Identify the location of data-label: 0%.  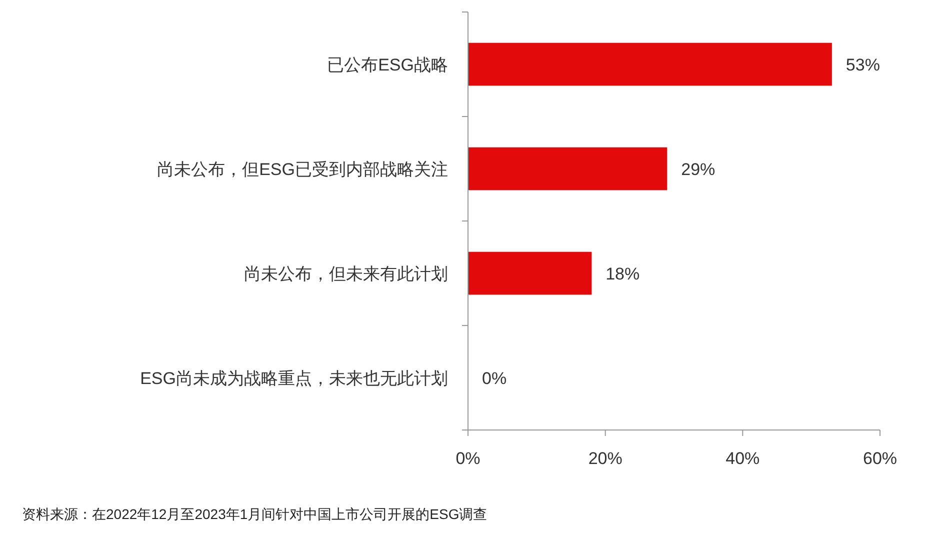
(494, 378).